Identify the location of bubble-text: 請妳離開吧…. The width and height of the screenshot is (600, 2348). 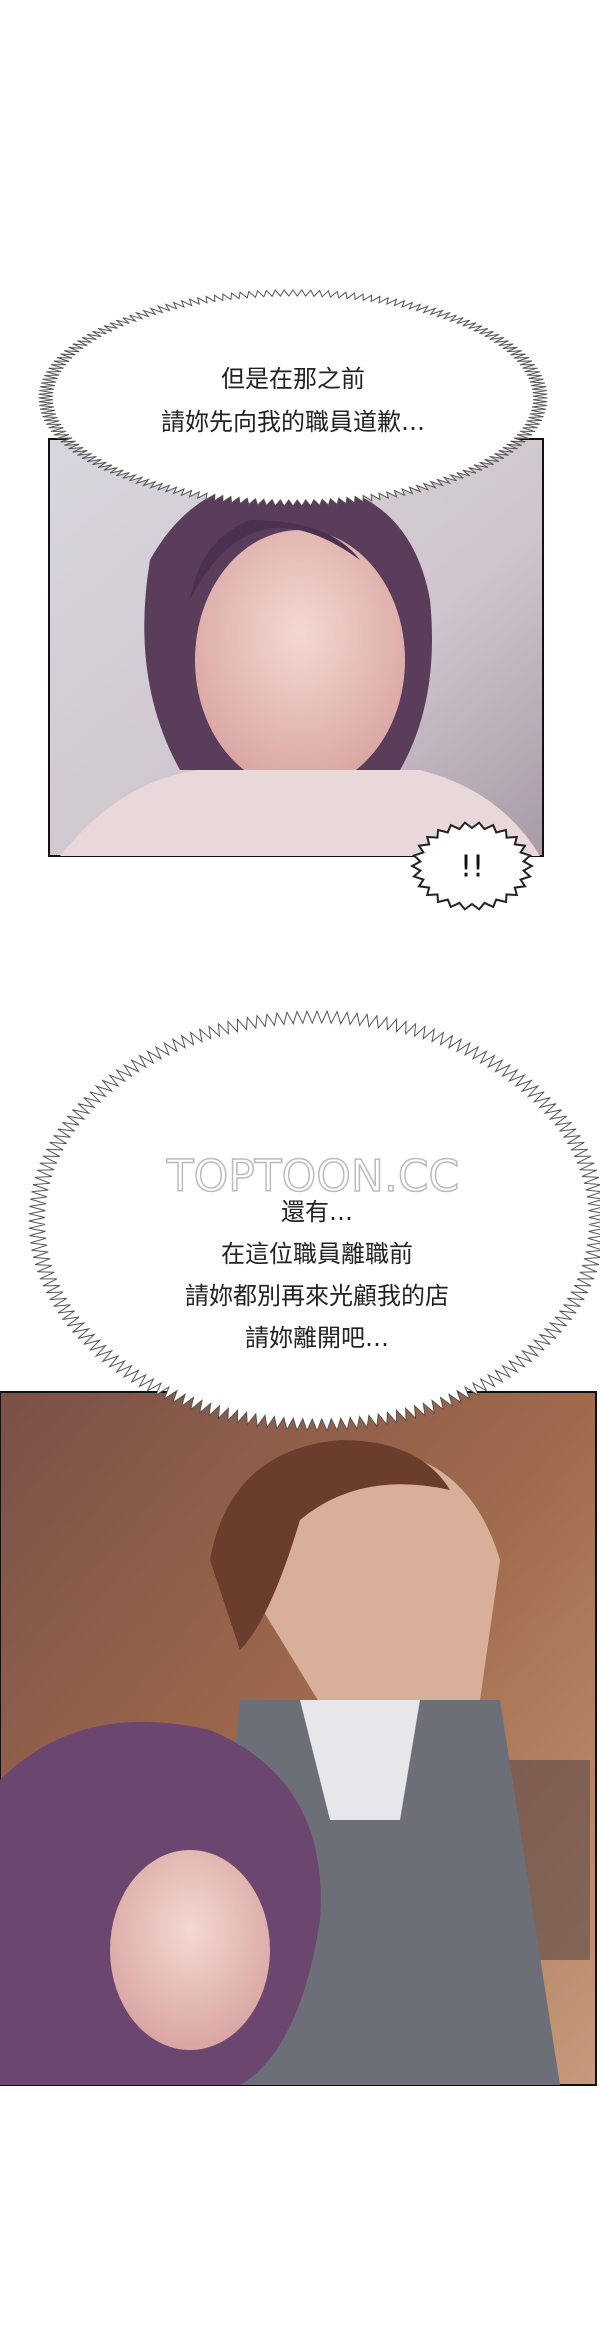
(317, 1338).